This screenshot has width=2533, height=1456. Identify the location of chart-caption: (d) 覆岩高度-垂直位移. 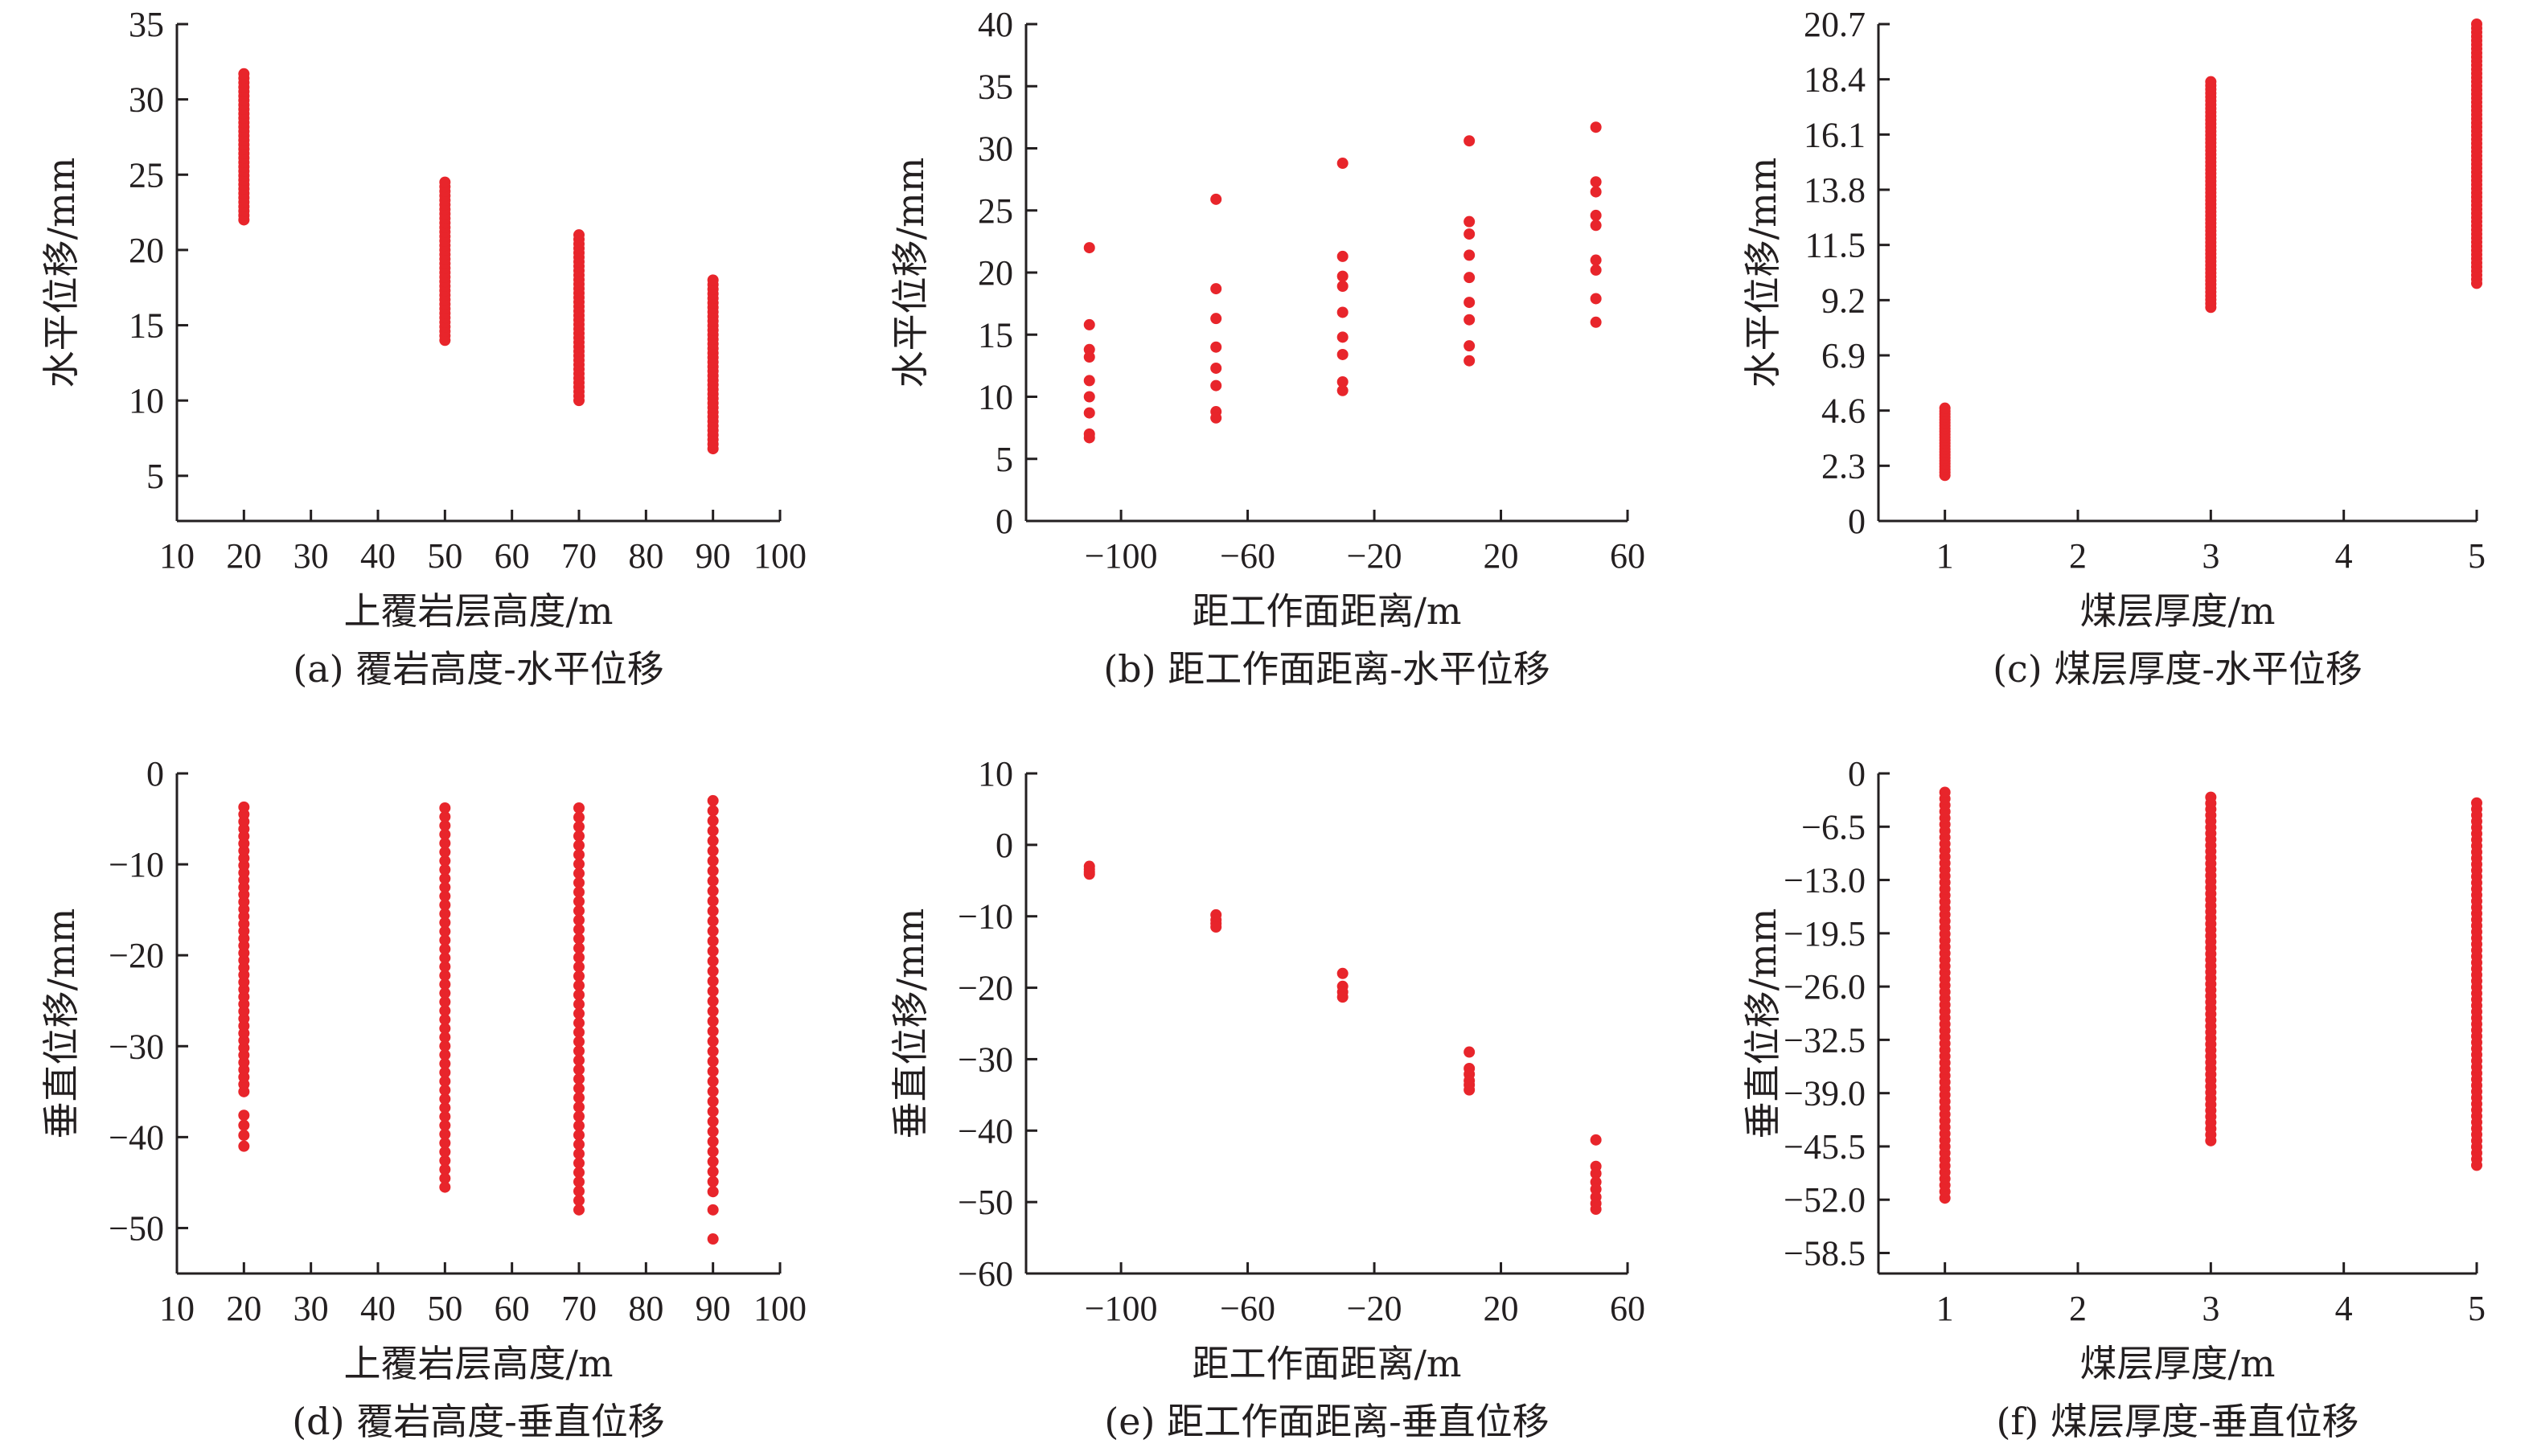
(478, 1421).